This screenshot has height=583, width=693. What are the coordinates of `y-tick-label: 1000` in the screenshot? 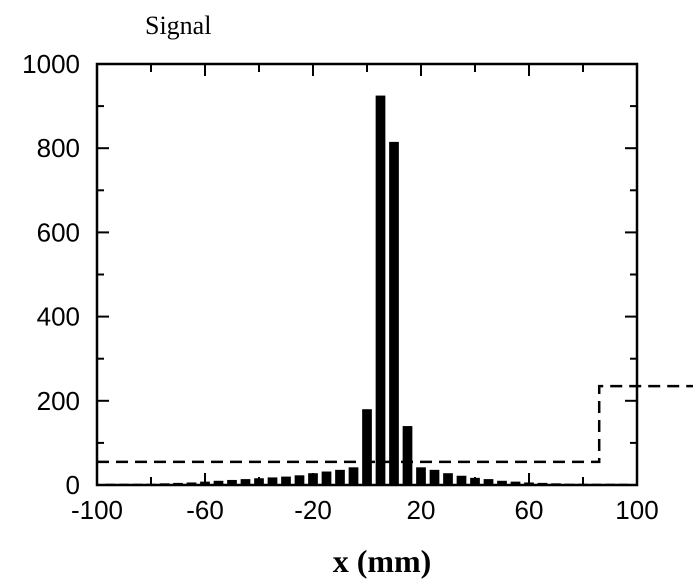 It's located at (51, 64).